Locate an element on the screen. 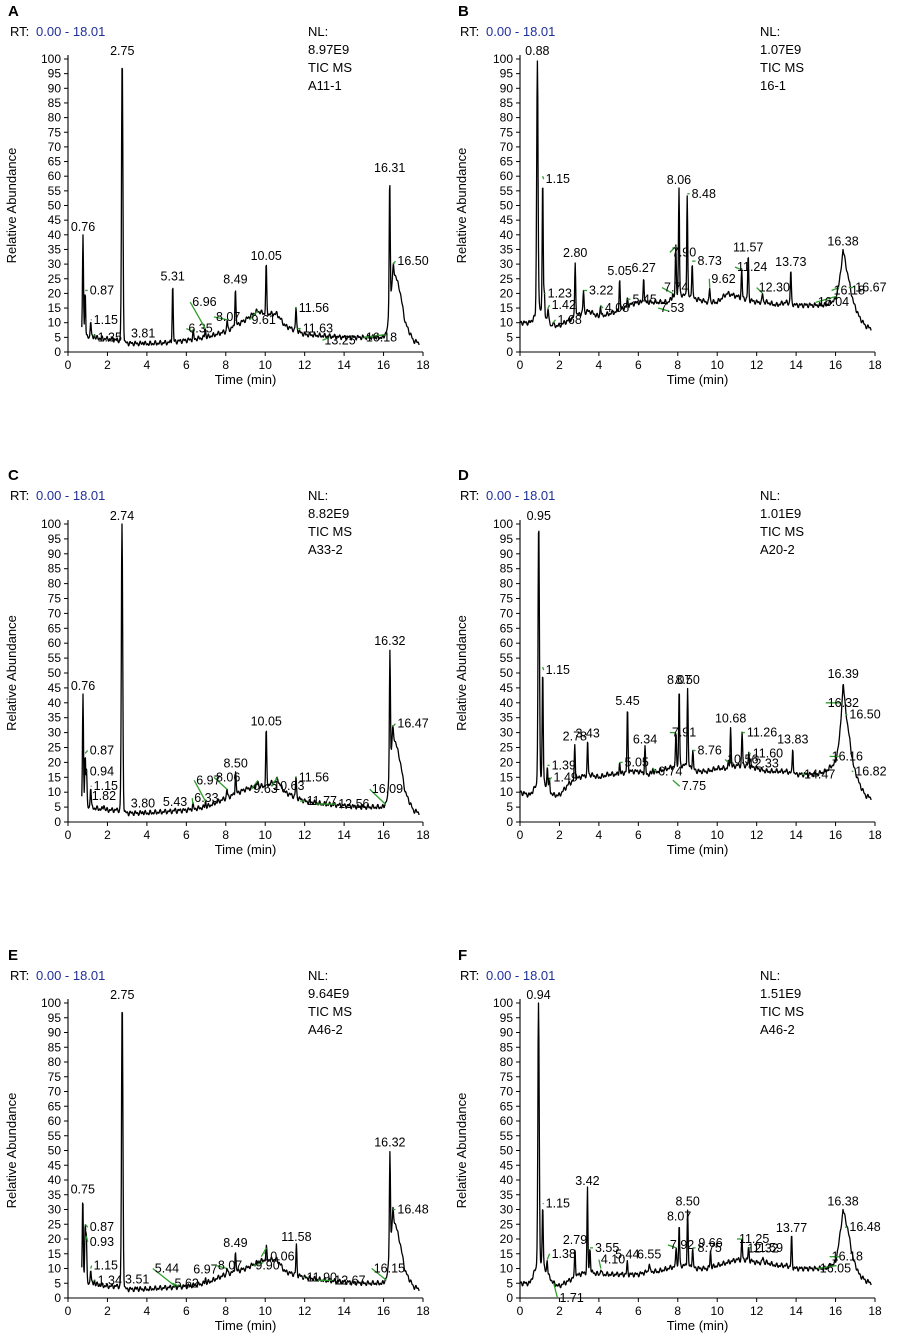 Image resolution: width=899 pixels, height=1339 pixels. peak-label: 11.60 is located at coordinates (768, 753).